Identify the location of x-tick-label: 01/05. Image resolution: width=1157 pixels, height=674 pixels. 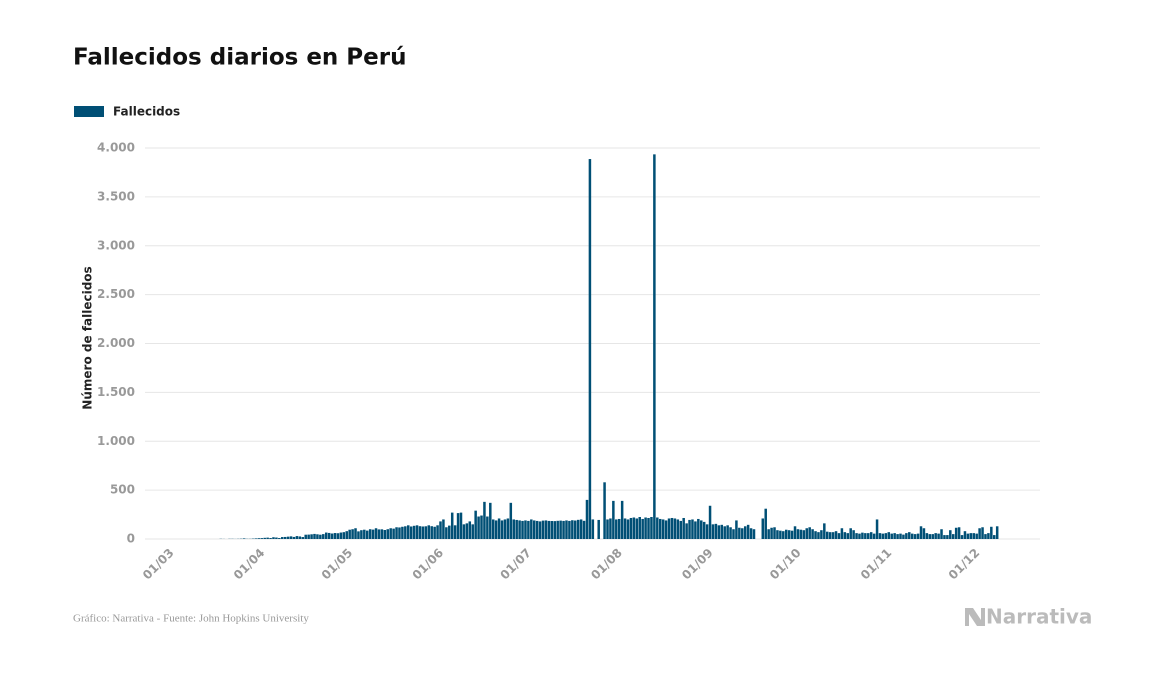
(337, 564).